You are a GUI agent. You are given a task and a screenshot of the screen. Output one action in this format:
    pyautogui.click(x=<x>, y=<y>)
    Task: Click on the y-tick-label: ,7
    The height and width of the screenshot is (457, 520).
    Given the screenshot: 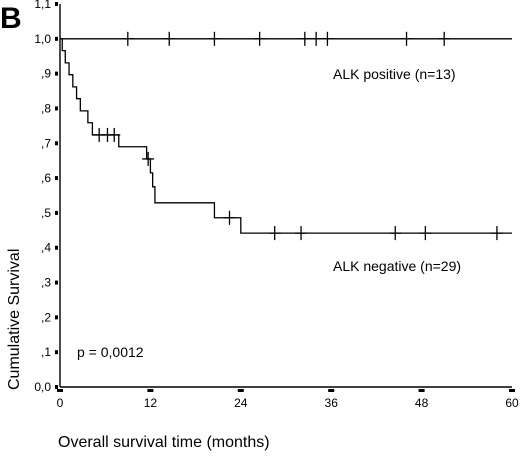 What is the action you would take?
    pyautogui.click(x=46, y=143)
    